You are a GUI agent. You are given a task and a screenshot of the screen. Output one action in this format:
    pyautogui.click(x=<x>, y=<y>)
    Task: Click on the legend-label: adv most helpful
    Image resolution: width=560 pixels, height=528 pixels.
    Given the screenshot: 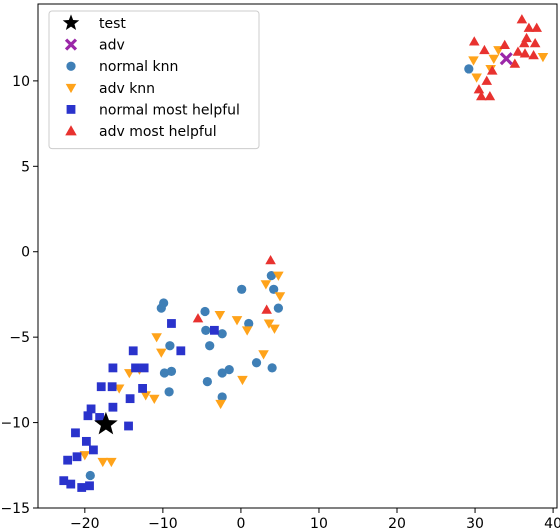 What is the action you would take?
    pyautogui.click(x=158, y=132)
    